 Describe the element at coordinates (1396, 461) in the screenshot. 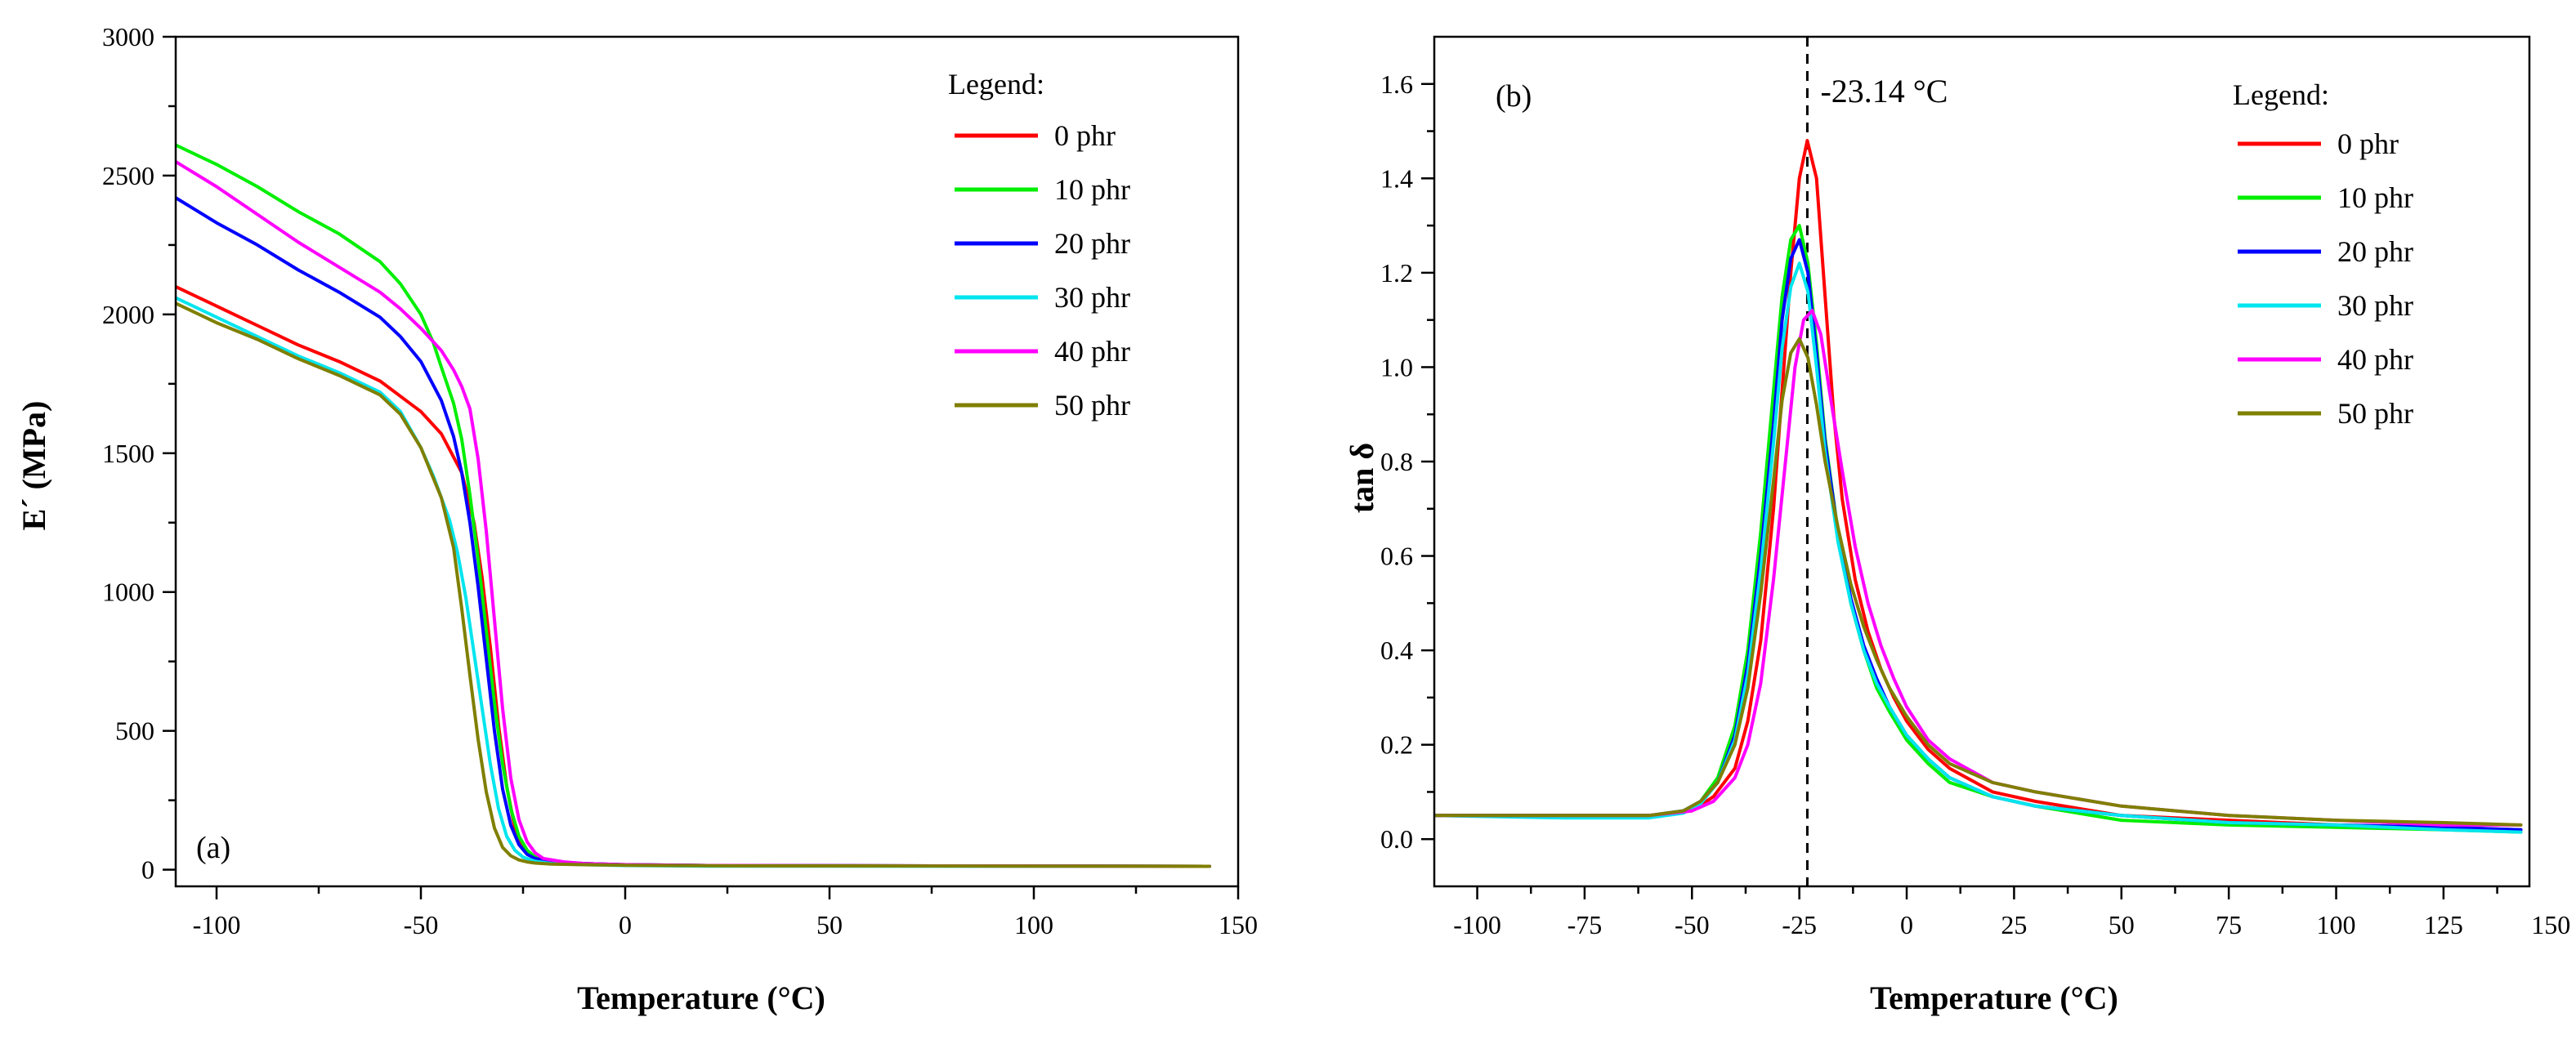

I see `y-tick-label: 0.8` at that location.